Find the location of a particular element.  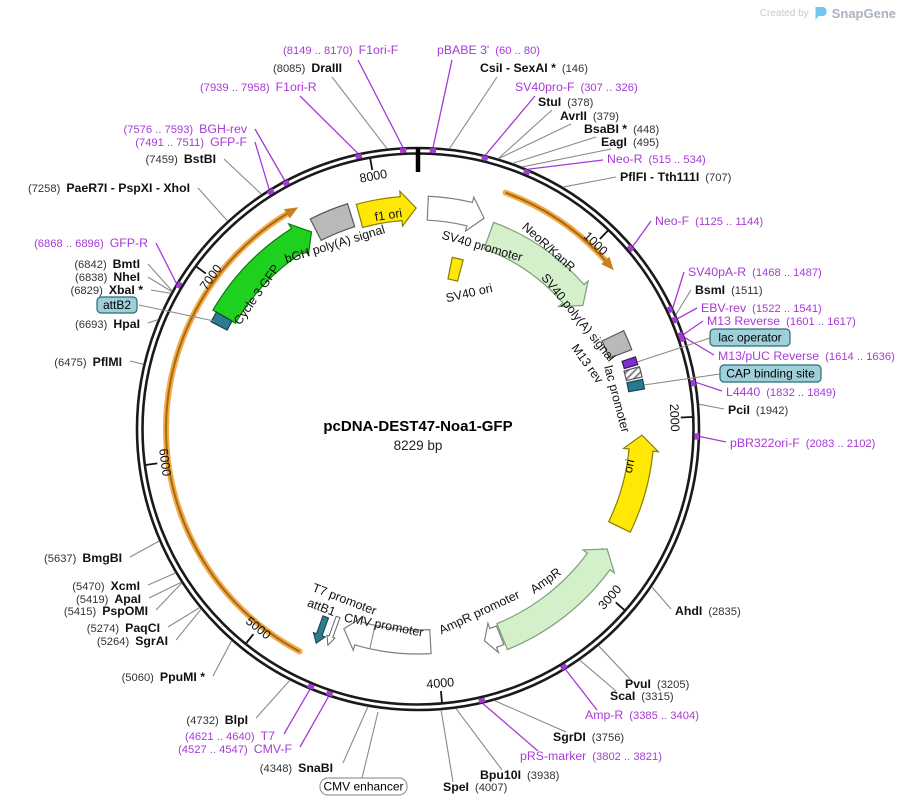

callout-name: XcmI is located at coordinates (125, 586).